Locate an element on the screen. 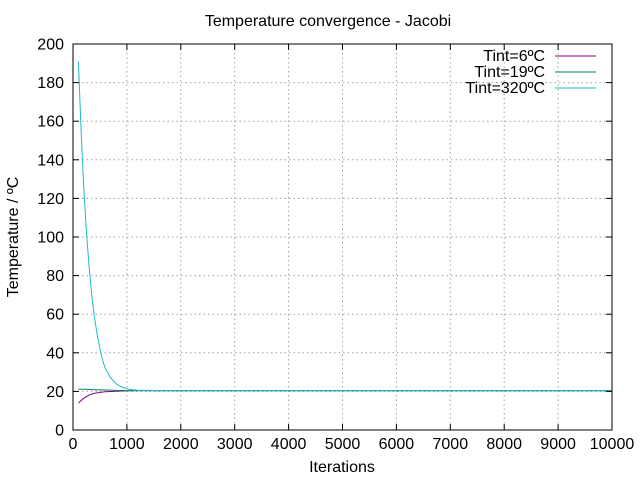 This screenshot has width=640, height=480. y-tick-label: 200 is located at coordinates (50, 45).